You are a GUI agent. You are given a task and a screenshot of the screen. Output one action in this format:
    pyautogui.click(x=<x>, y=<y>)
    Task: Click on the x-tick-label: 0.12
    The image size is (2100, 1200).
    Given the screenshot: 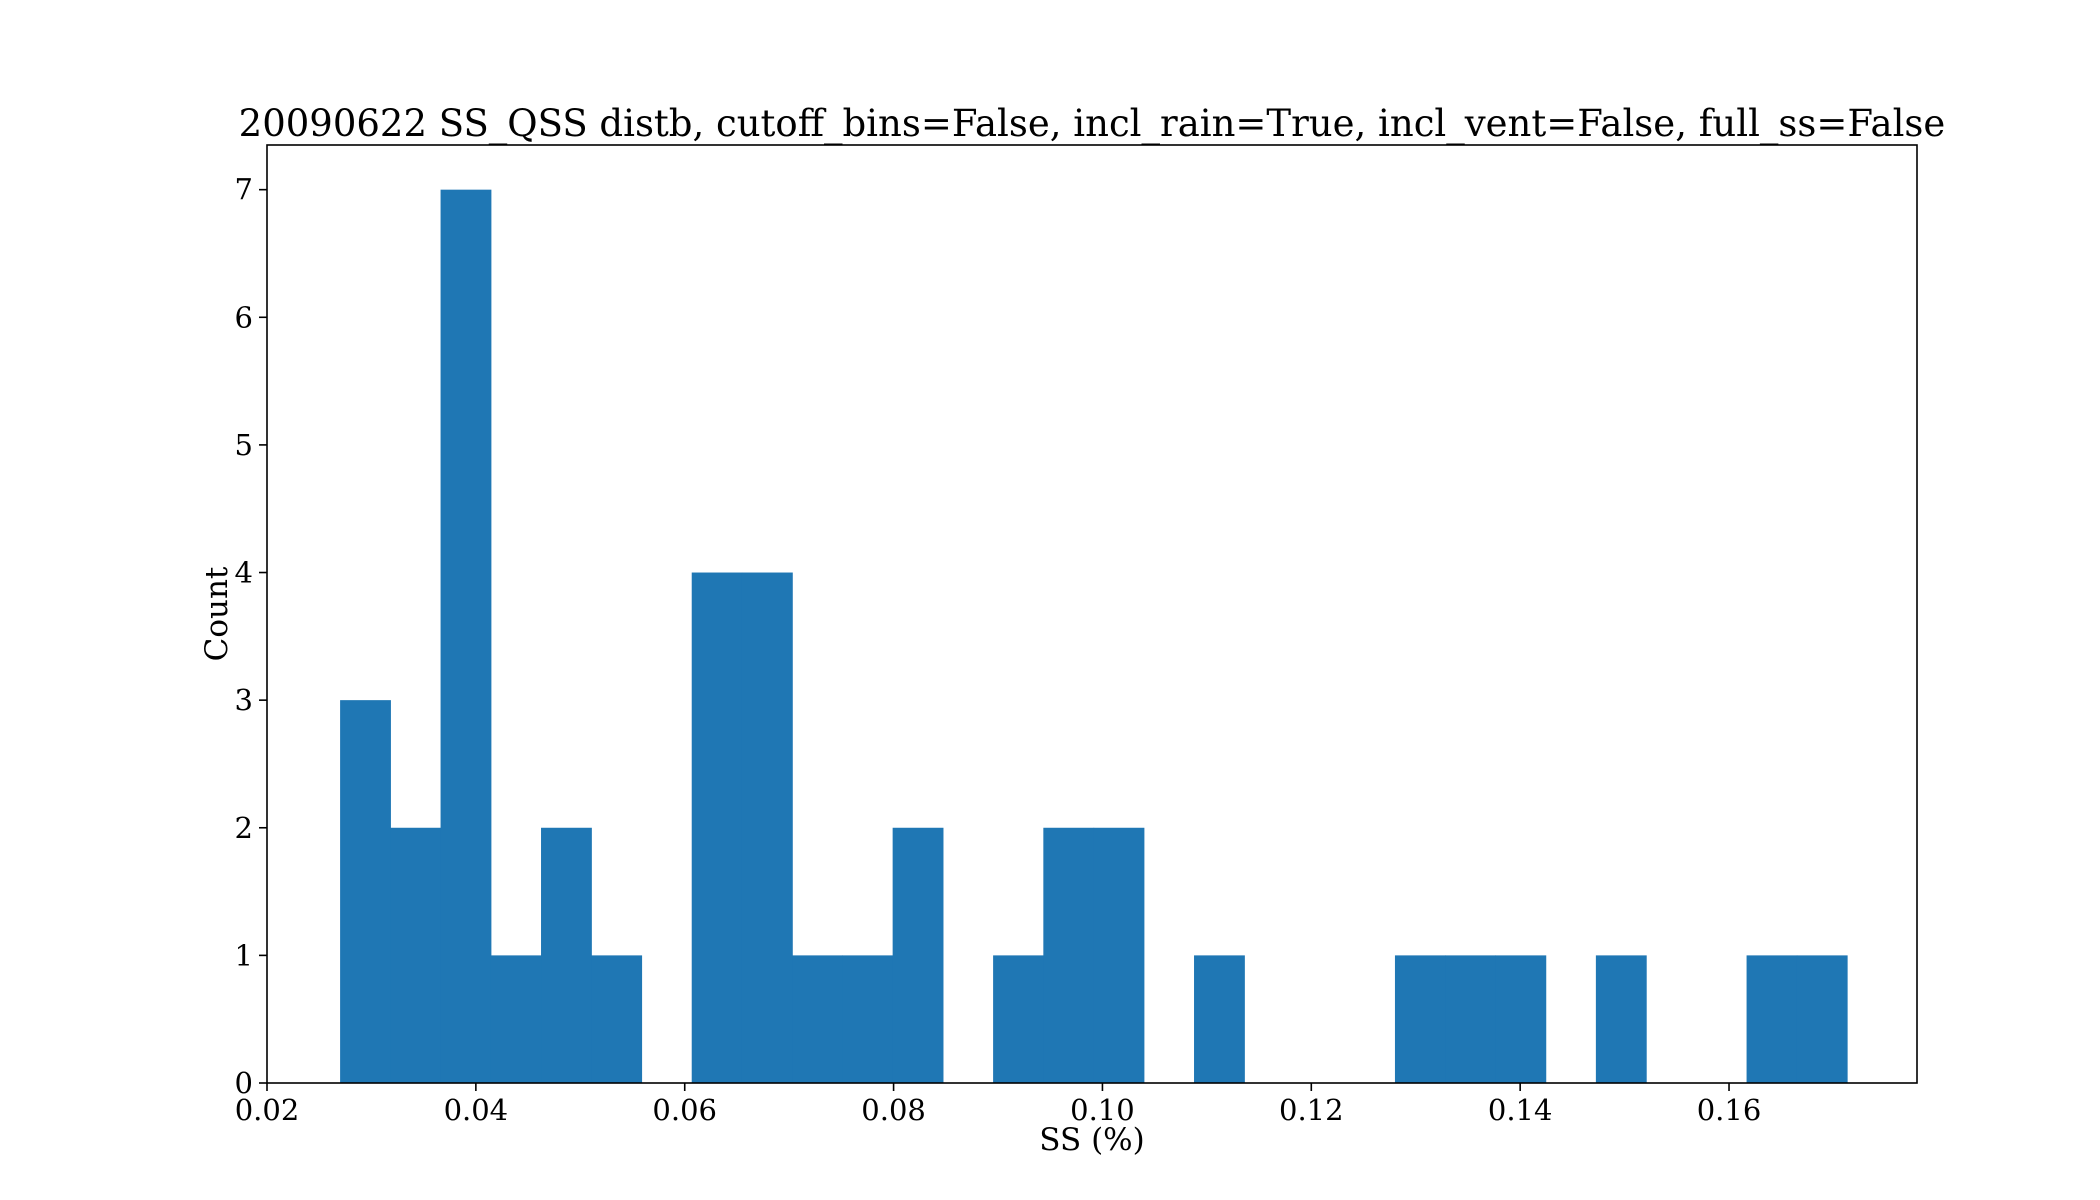 What is the action you would take?
    pyautogui.click(x=1311, y=1110)
    